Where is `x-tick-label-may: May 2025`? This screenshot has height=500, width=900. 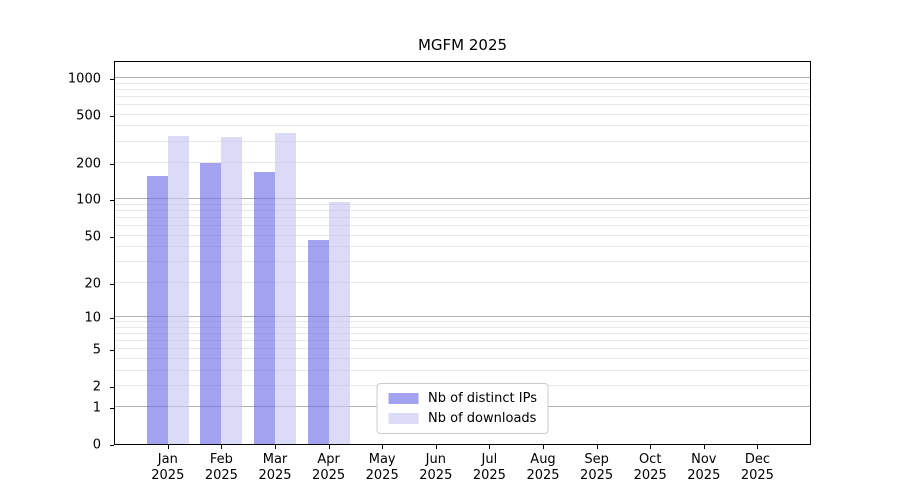
x-tick-label-may: May 2025 is located at coordinates (382, 467).